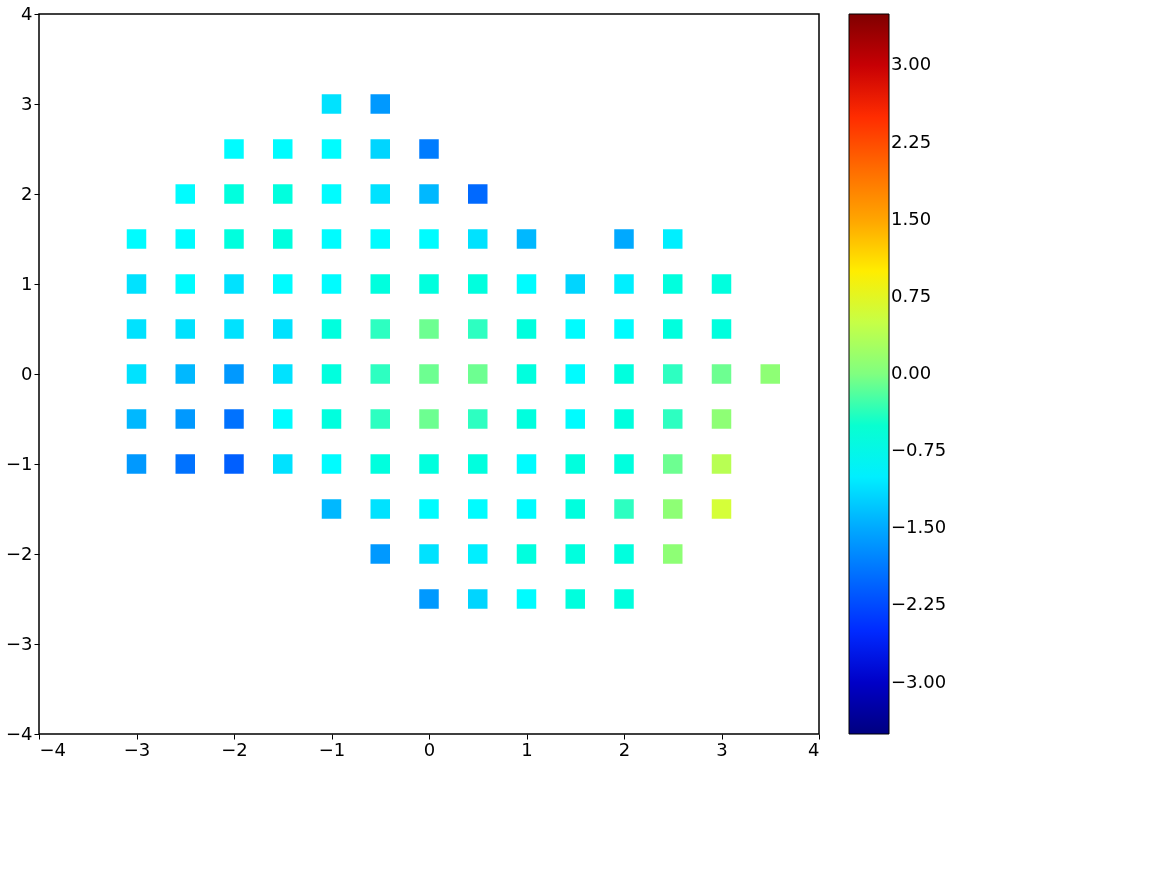 This screenshot has width=1162, height=885. What do you see at coordinates (919, 450) in the screenshot?
I see `color-bar-label: −0.75` at bounding box center [919, 450].